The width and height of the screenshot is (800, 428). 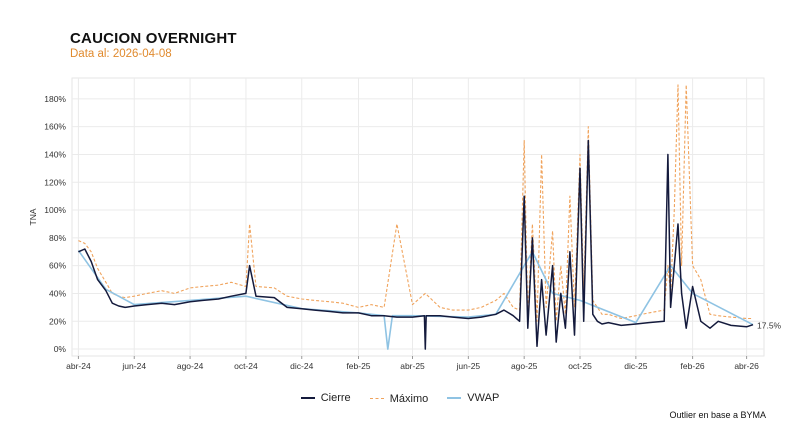 What do you see at coordinates (57, 238) in the screenshot?
I see `y-tick-label: 80%` at bounding box center [57, 238].